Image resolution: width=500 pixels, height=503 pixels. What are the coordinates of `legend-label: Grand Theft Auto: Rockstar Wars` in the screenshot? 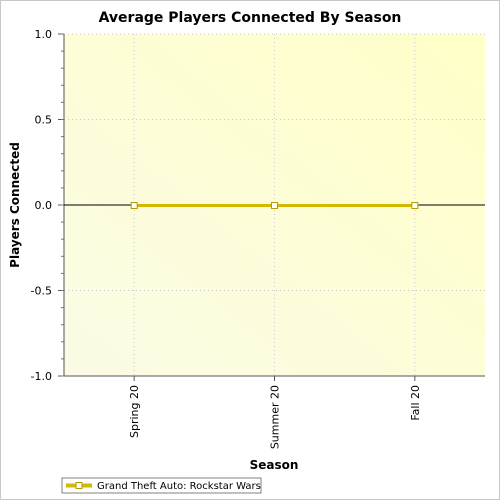 It's located at (179, 486).